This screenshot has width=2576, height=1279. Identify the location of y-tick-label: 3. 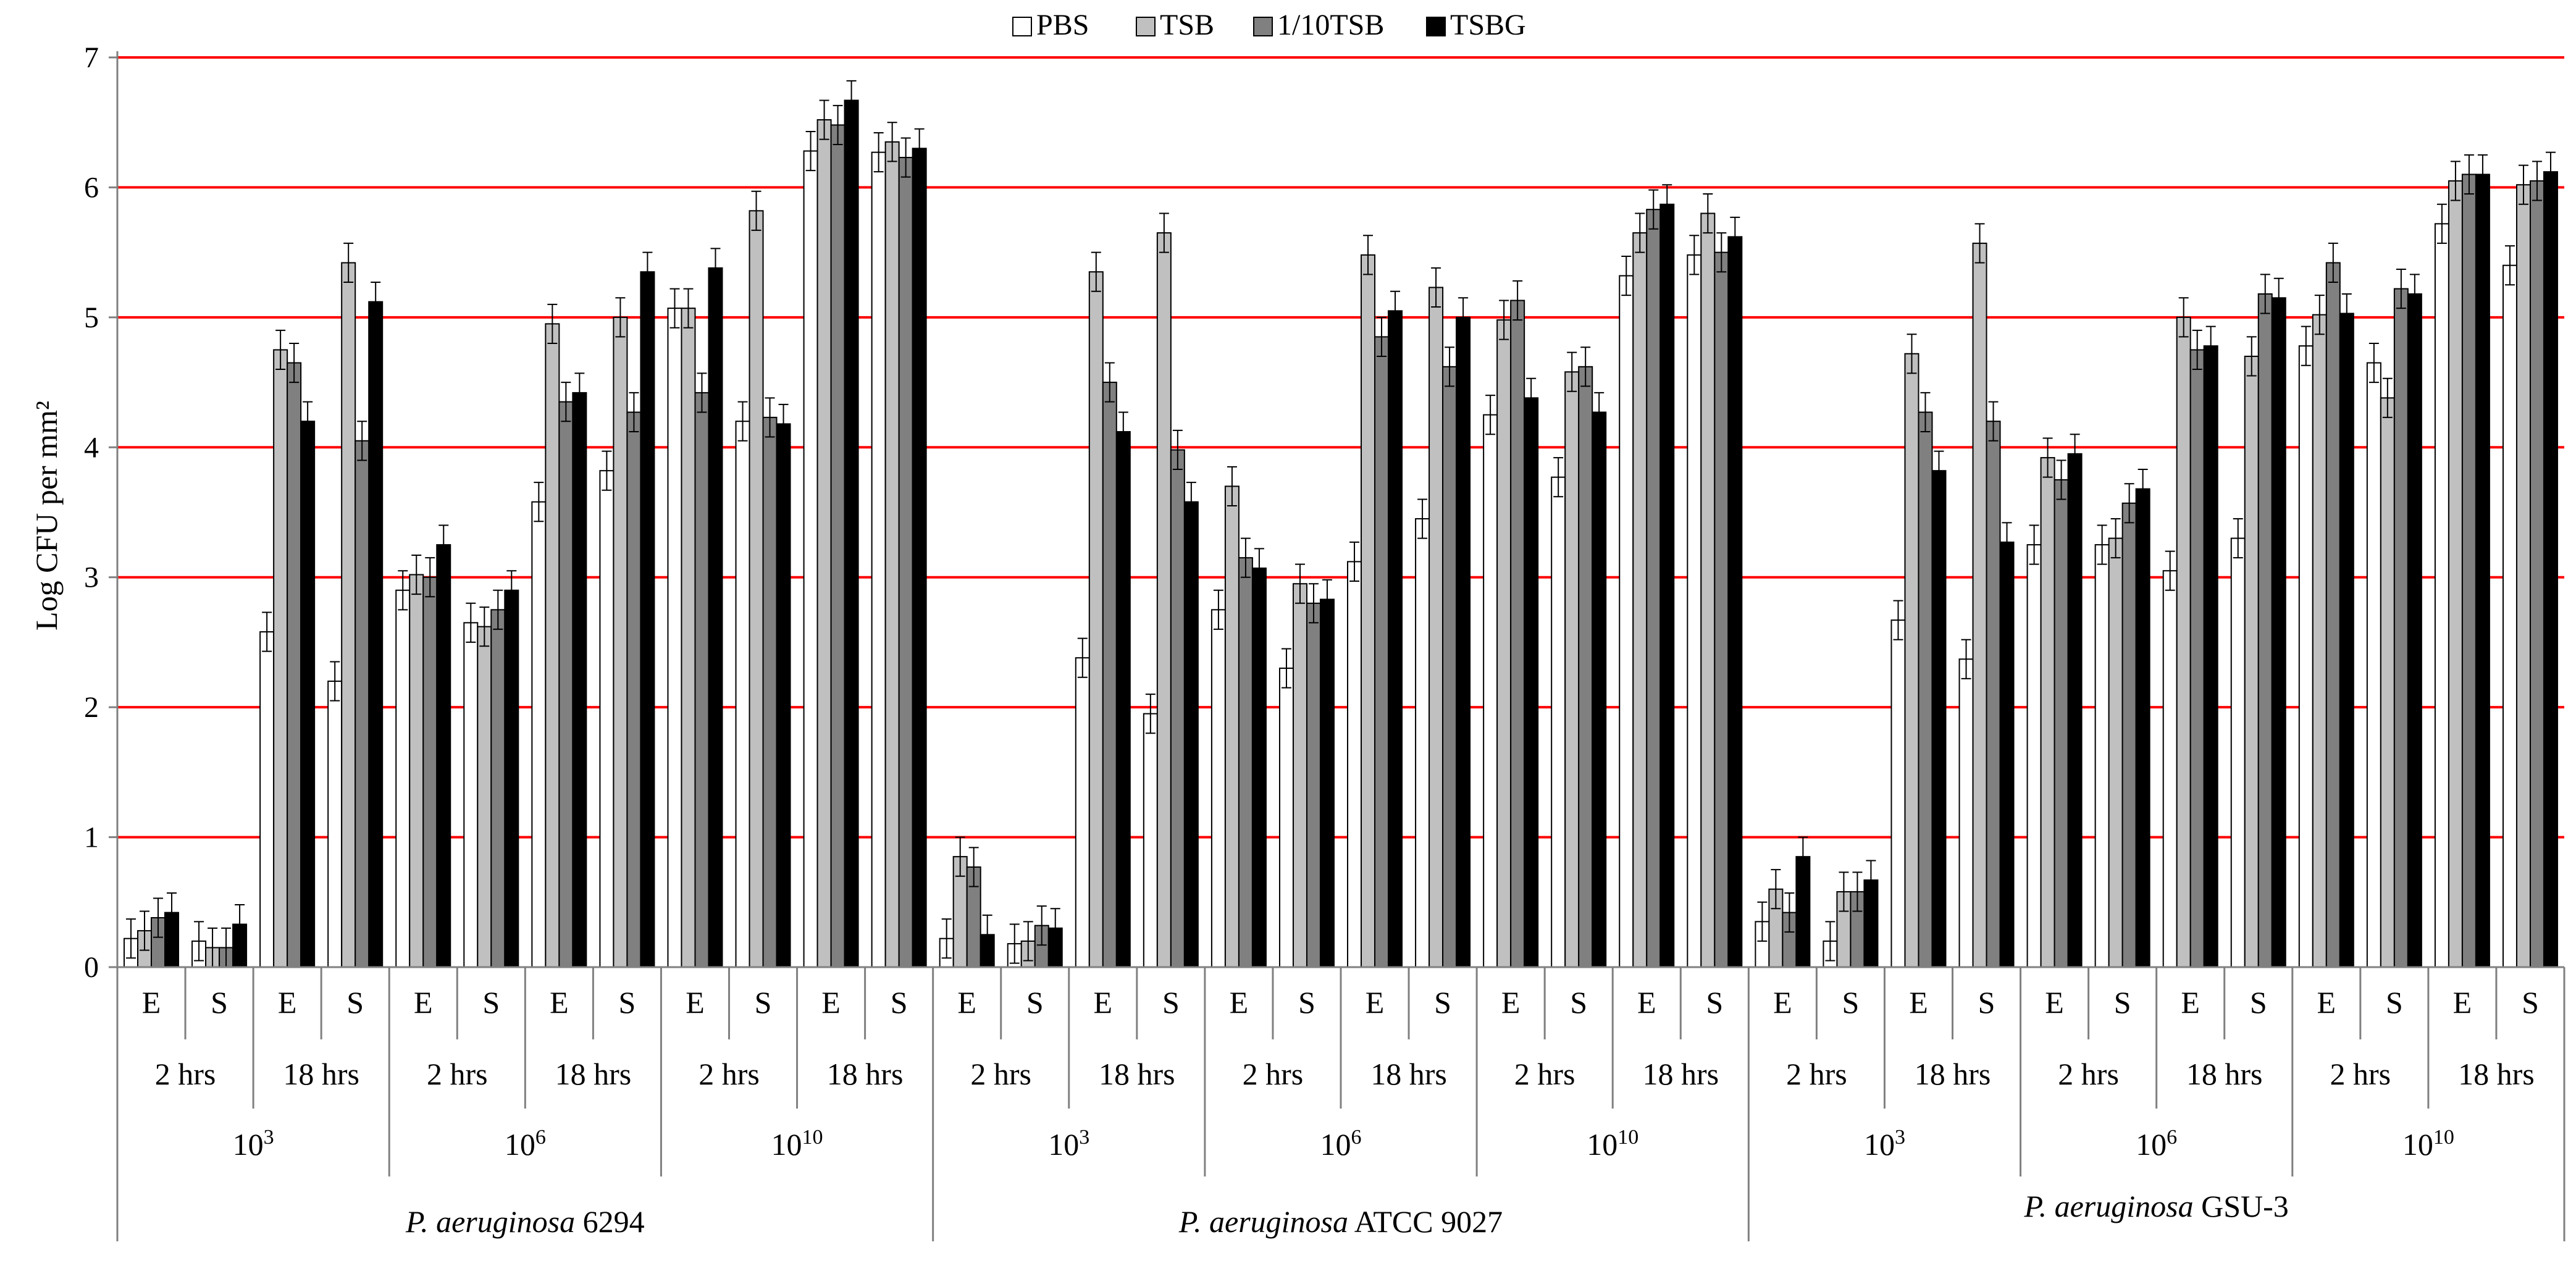
(92, 577).